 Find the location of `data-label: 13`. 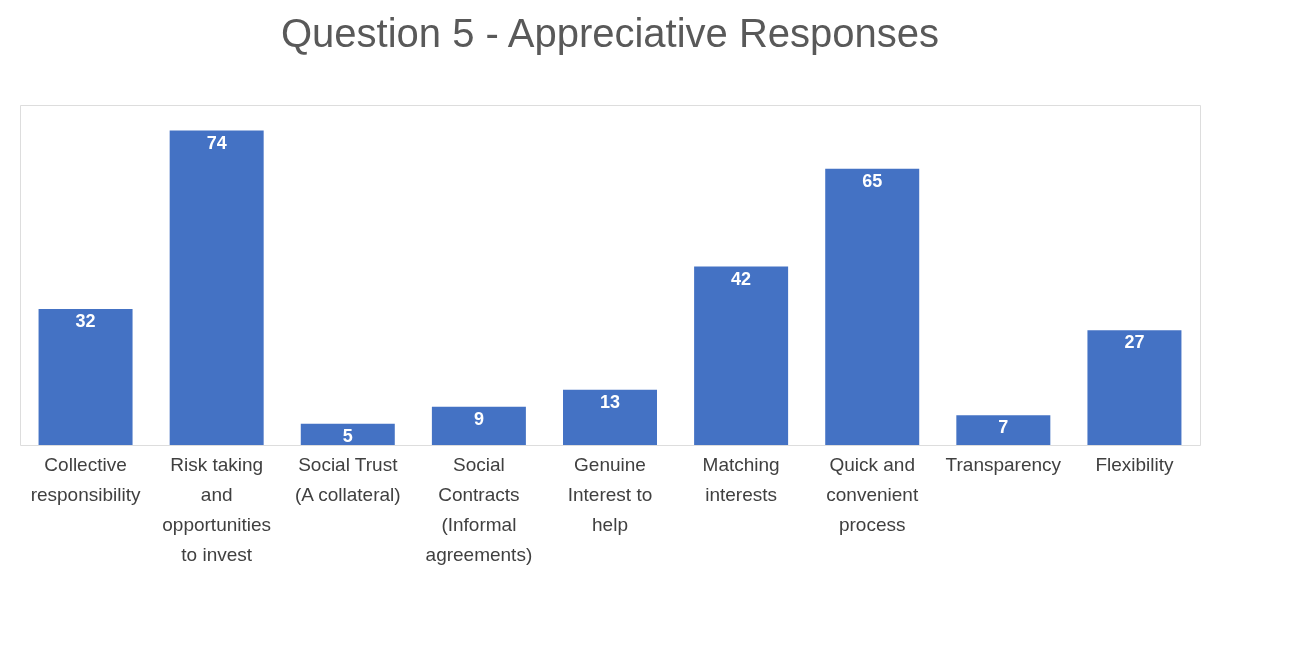

data-label: 13 is located at coordinates (610, 401).